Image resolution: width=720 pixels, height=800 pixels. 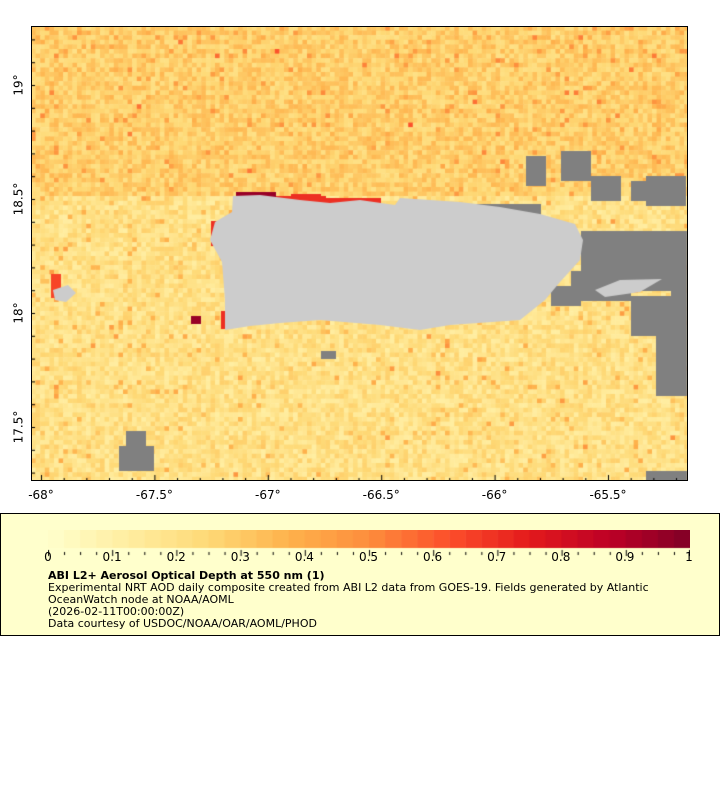 What do you see at coordinates (17, 427) in the screenshot?
I see `y-tick-label: 17.5°` at bounding box center [17, 427].